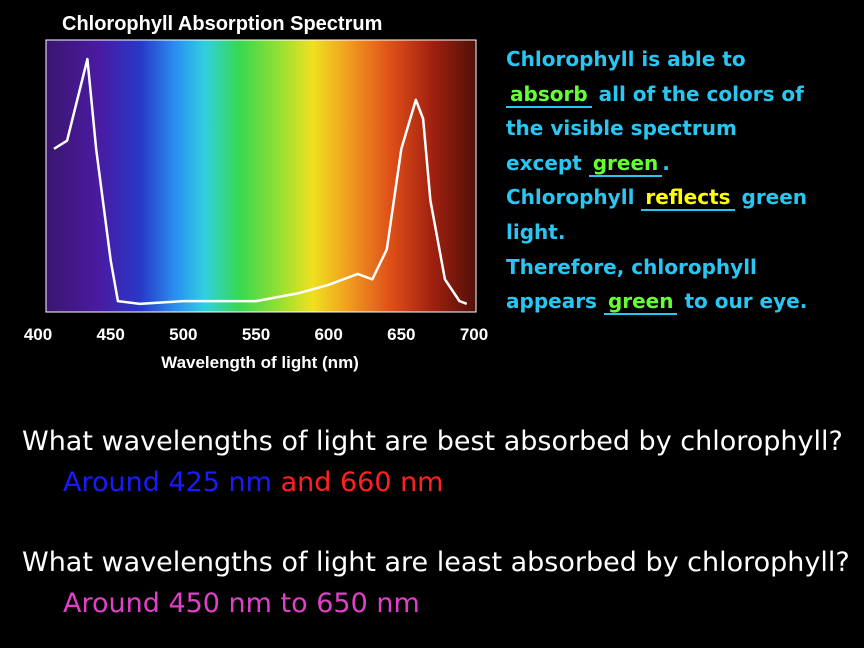  What do you see at coordinates (256, 334) in the screenshot?
I see `x-tick-label: 550` at bounding box center [256, 334].